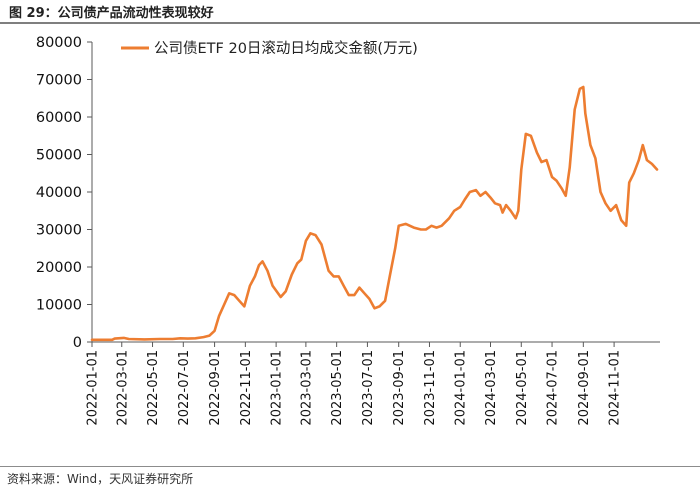 The image size is (700, 490). What do you see at coordinates (286, 48) in the screenshot?
I see `legend-label: 公司债ETF 20日滚动日均成交金额(万元)` at bounding box center [286, 48].